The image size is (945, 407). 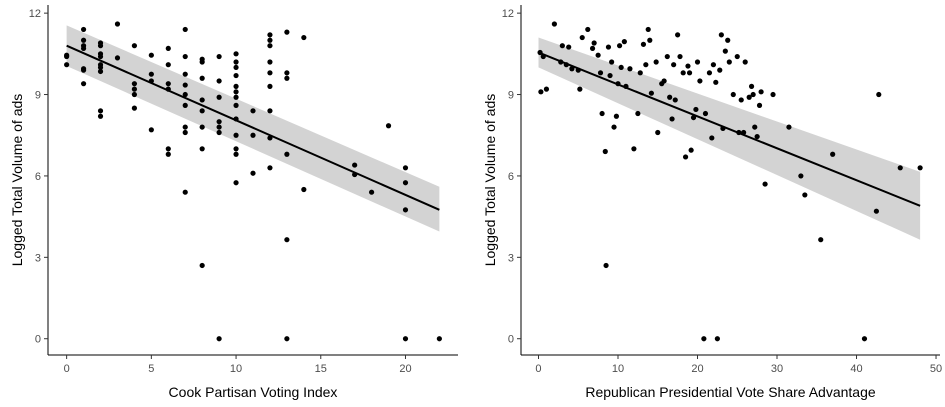 I want to click on y-tick-label: 12, so click(x=35, y=14).